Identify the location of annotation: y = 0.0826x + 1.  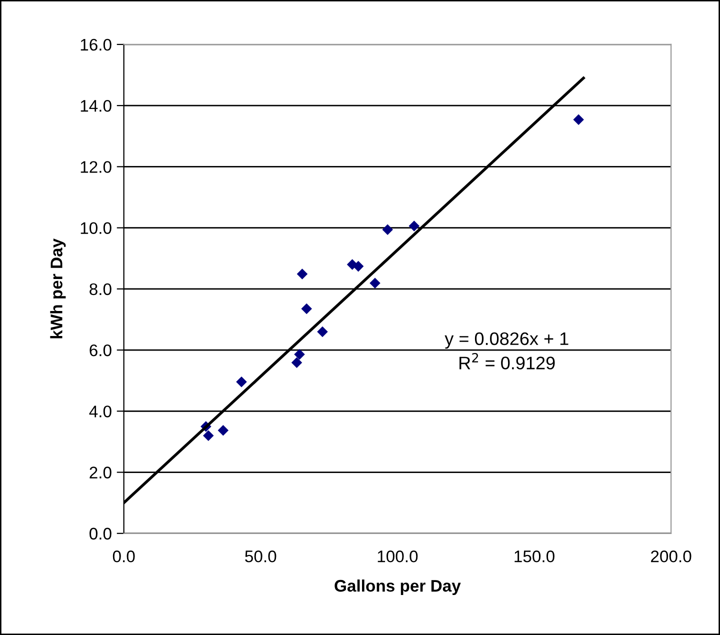
(506, 340).